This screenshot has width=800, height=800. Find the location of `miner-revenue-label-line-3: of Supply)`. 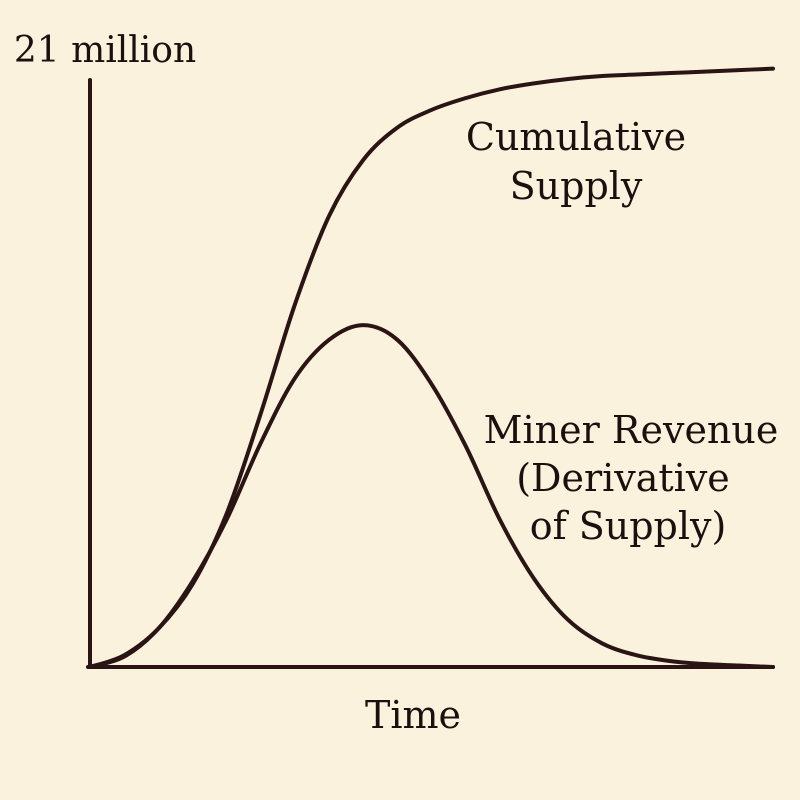

miner-revenue-label-line-3: of Supply) is located at coordinates (628, 526).